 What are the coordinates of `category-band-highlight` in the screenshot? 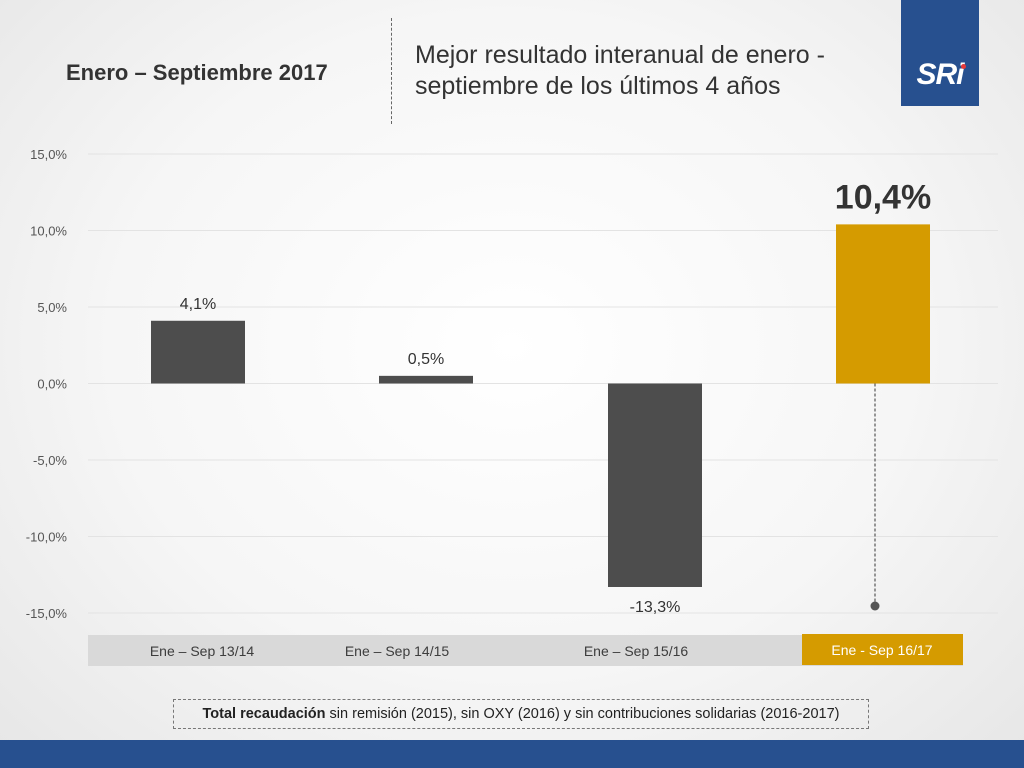 It's located at (882, 649).